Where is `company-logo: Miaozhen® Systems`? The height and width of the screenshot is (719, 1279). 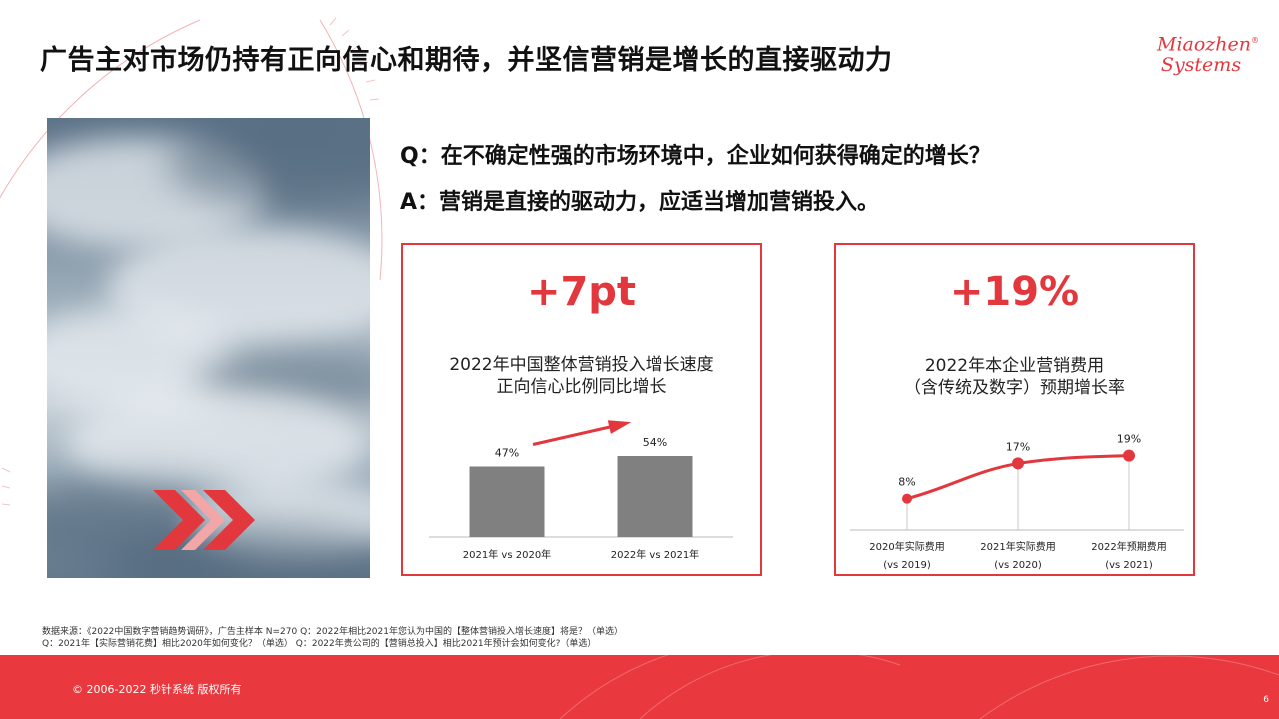
company-logo: Miaozhen® Systems is located at coordinates (1208, 53).